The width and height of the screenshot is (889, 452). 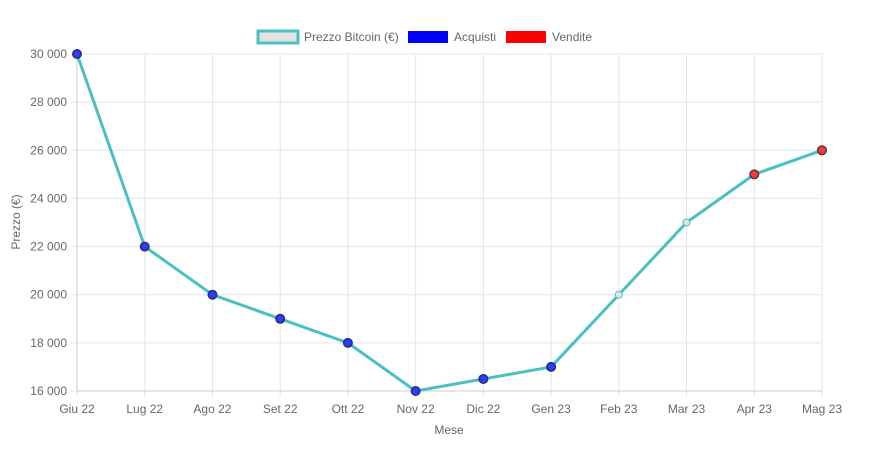 What do you see at coordinates (351, 37) in the screenshot?
I see `legend-label: Prezzo Bitcoin (€)` at bounding box center [351, 37].